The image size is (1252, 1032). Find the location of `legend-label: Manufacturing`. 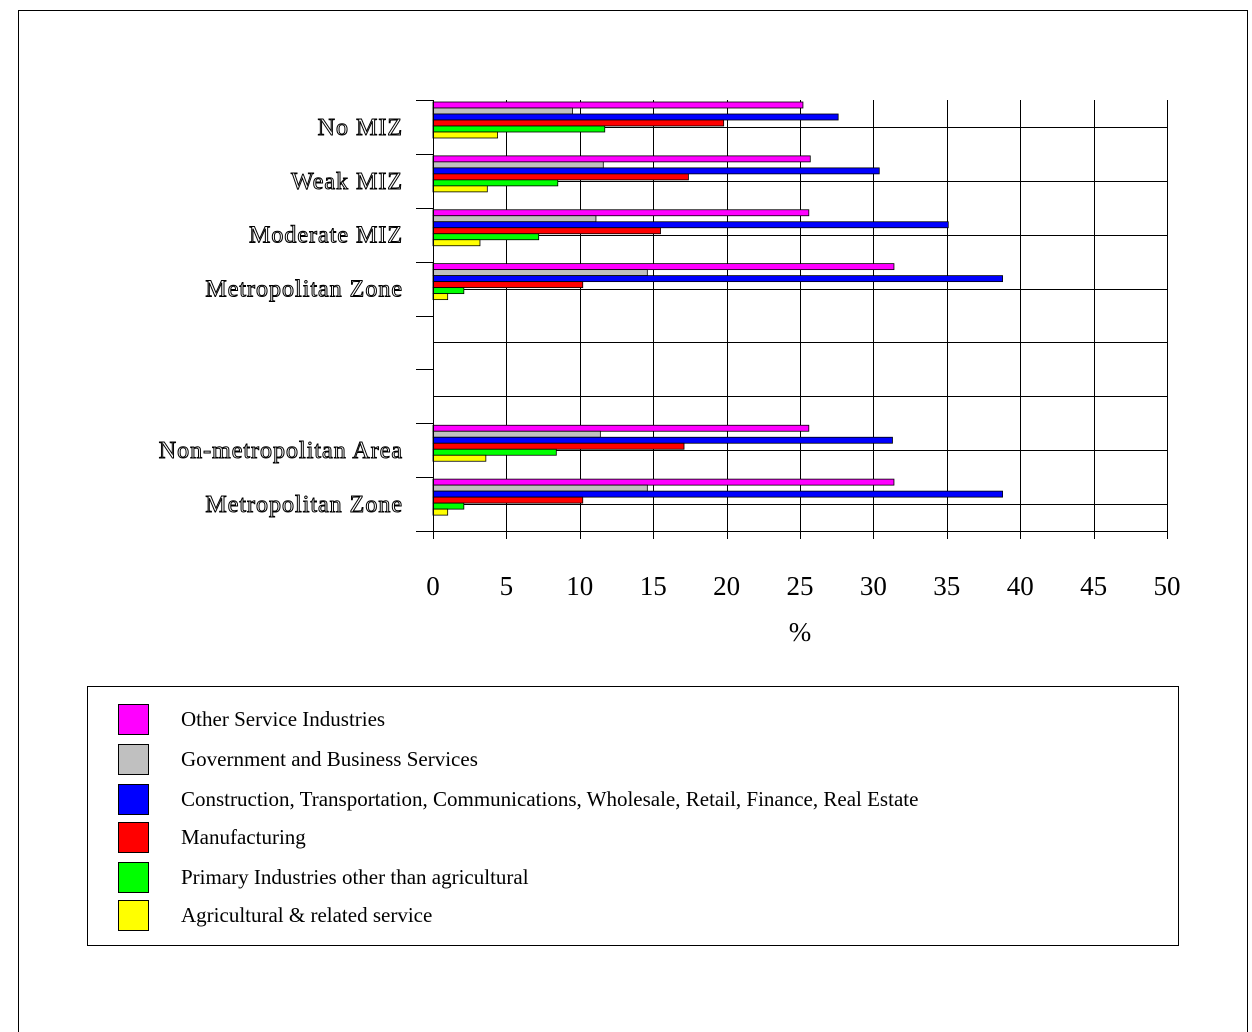

legend-label: Manufacturing is located at coordinates (243, 836).